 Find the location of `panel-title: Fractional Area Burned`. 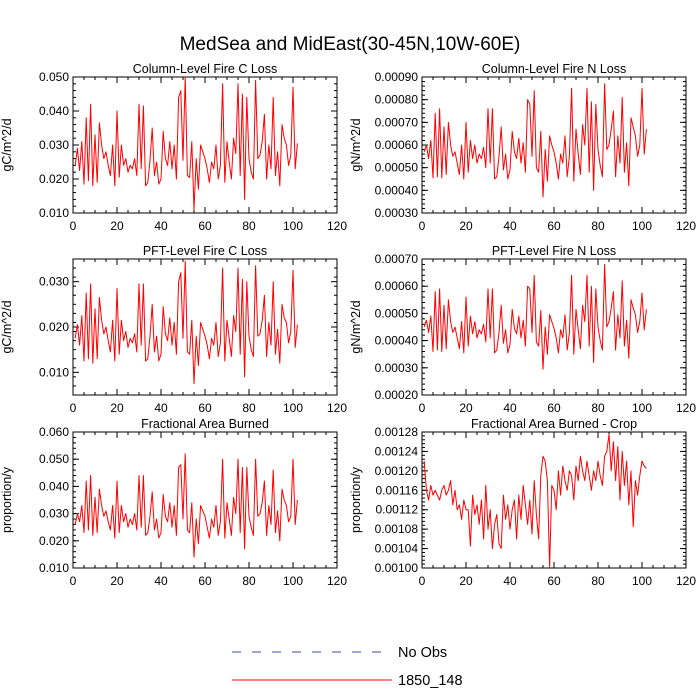

panel-title: Fractional Area Burned is located at coordinates (205, 424).